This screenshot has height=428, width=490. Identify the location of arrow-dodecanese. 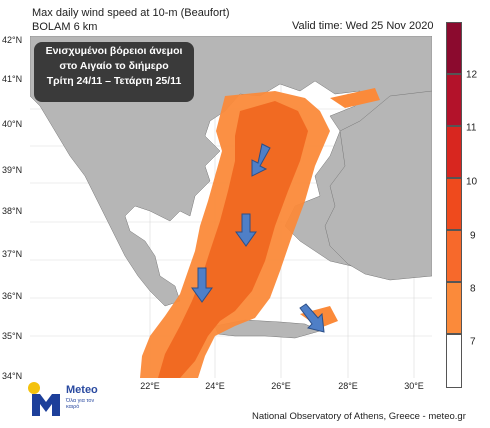
(312, 318).